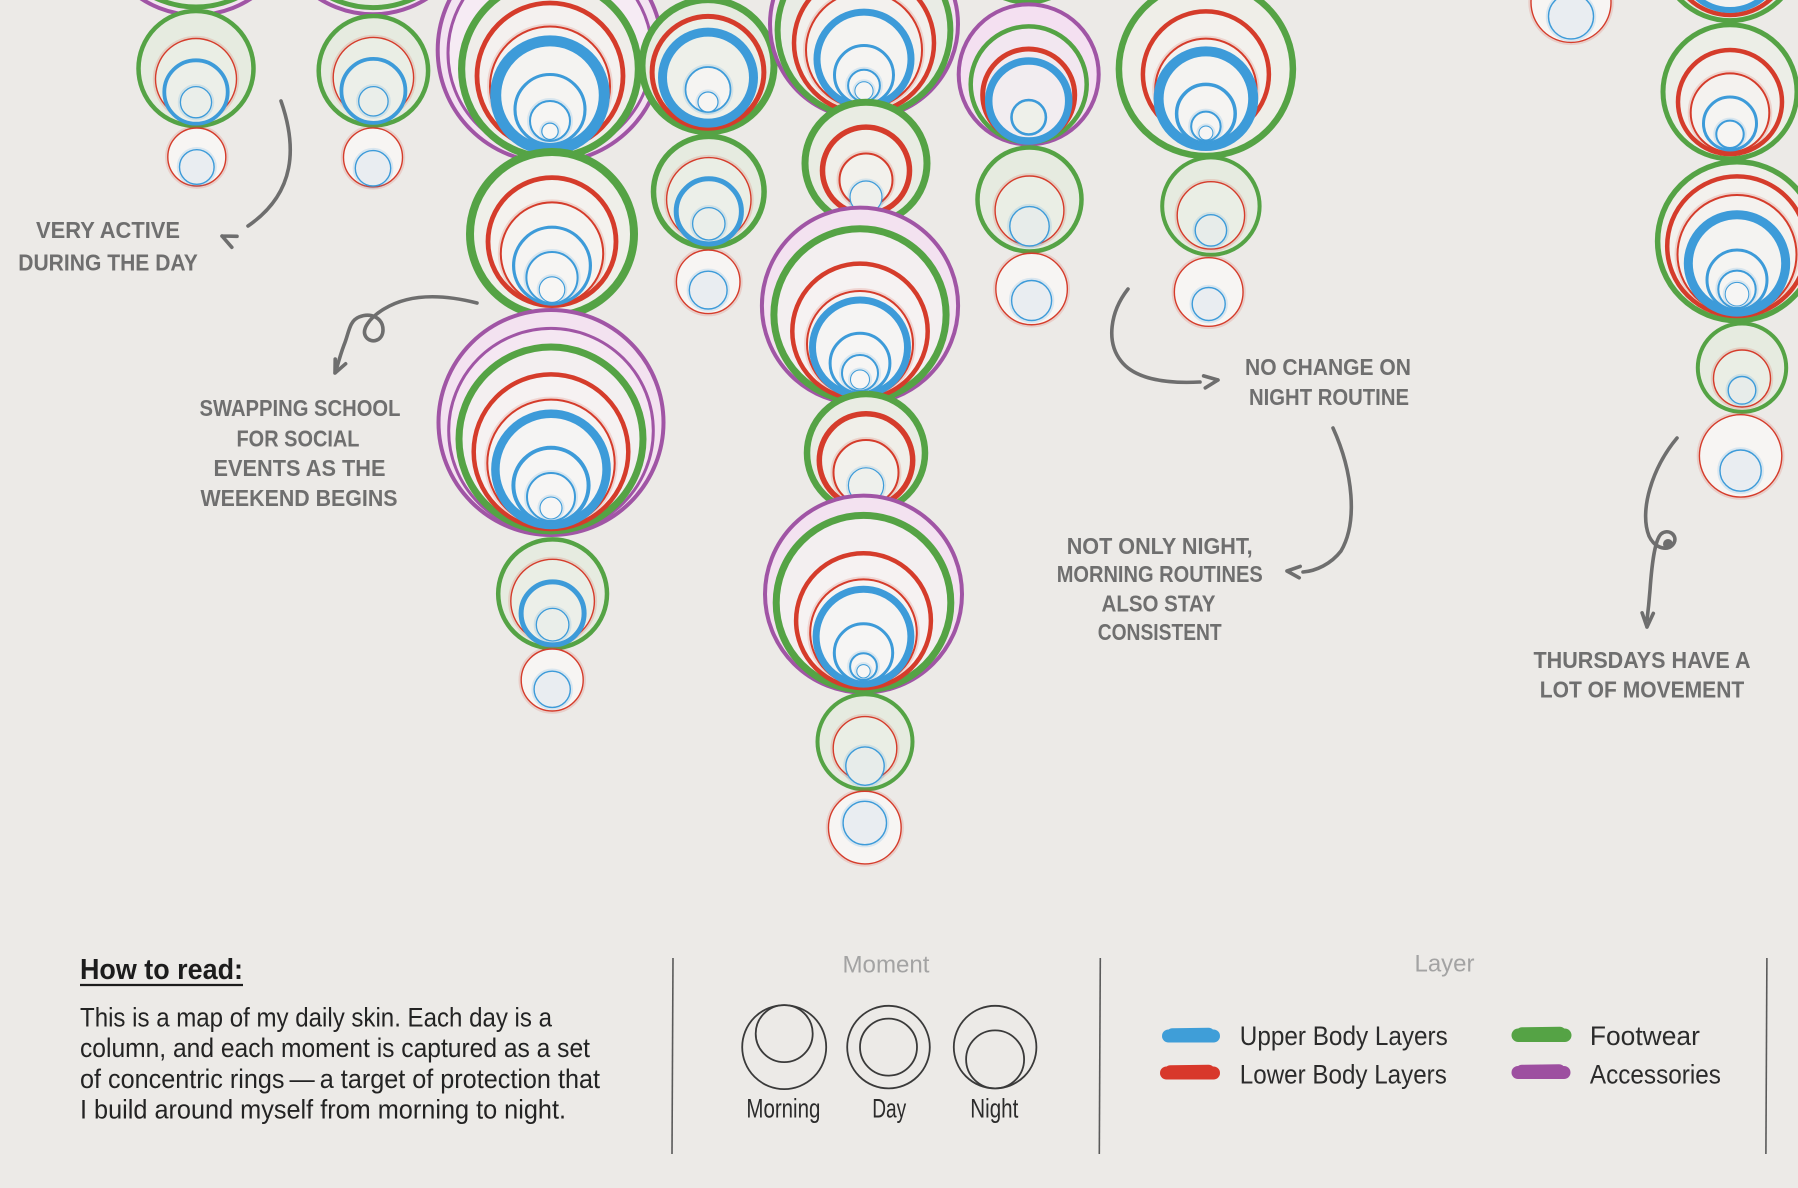  Describe the element at coordinates (108, 263) in the screenshot. I see `svg-text: DURING THE DAY` at that location.